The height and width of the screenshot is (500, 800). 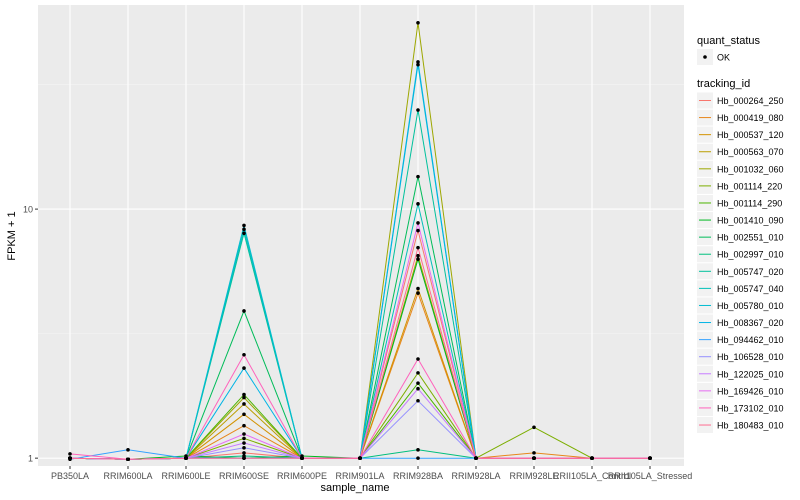 I want to click on legend-point-marker, so click(x=705, y=57).